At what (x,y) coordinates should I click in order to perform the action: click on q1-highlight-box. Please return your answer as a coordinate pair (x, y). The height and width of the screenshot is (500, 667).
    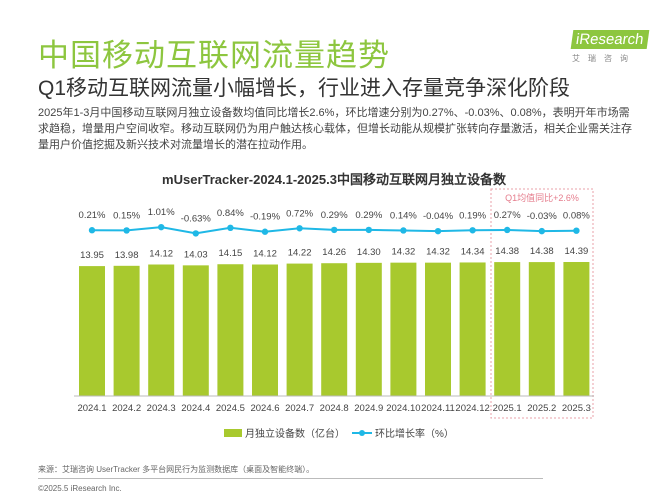
    Looking at the image, I should click on (542, 303).